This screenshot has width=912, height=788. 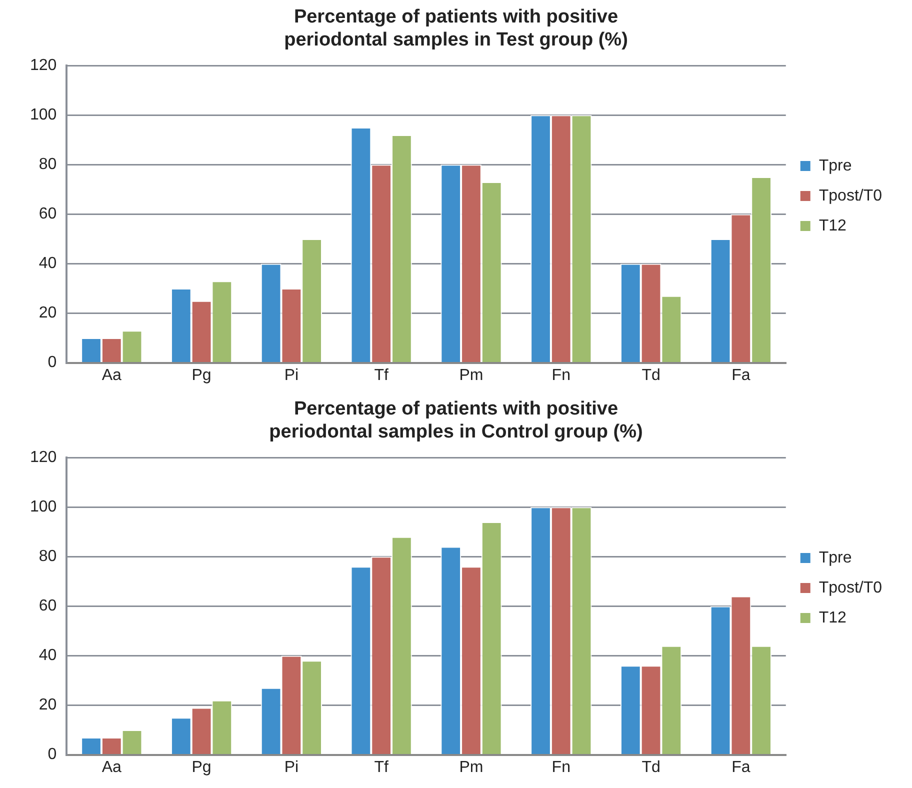 What do you see at coordinates (456, 431) in the screenshot?
I see `text: periodontal samples in Control group (%)` at bounding box center [456, 431].